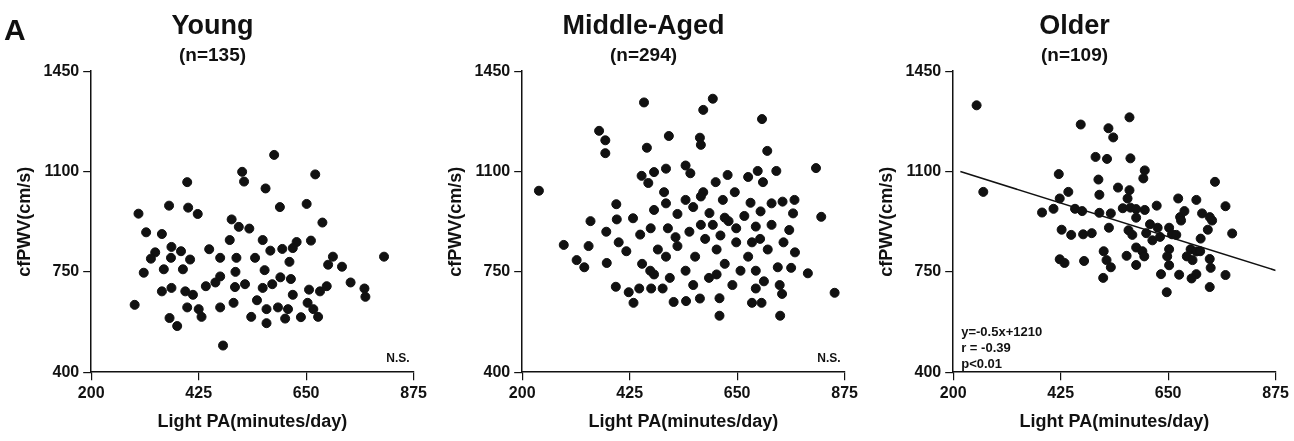  What do you see at coordinates (1074, 55) in the screenshot?
I see `chart-subtitle: (n=109)` at bounding box center [1074, 55].